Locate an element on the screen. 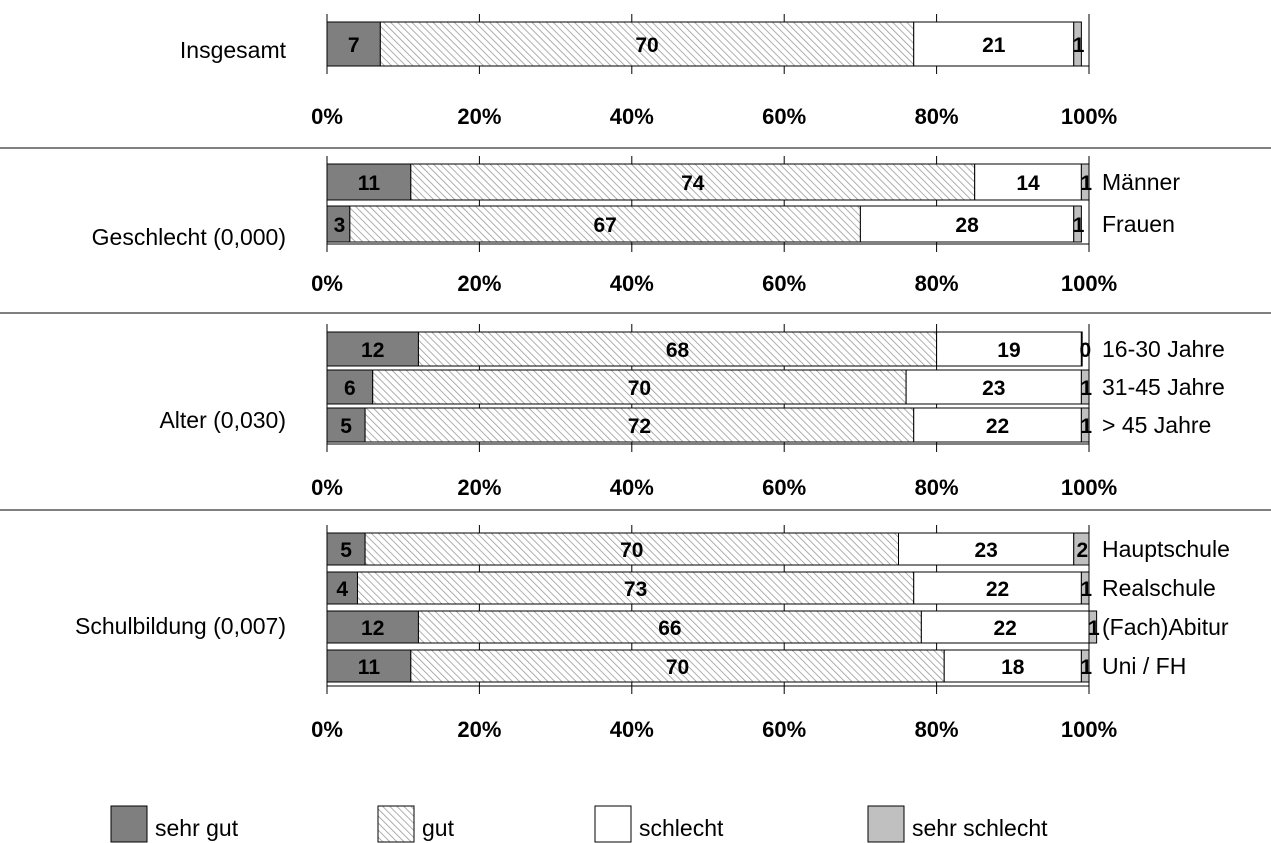  row-label: Frauen is located at coordinates (1138, 224).